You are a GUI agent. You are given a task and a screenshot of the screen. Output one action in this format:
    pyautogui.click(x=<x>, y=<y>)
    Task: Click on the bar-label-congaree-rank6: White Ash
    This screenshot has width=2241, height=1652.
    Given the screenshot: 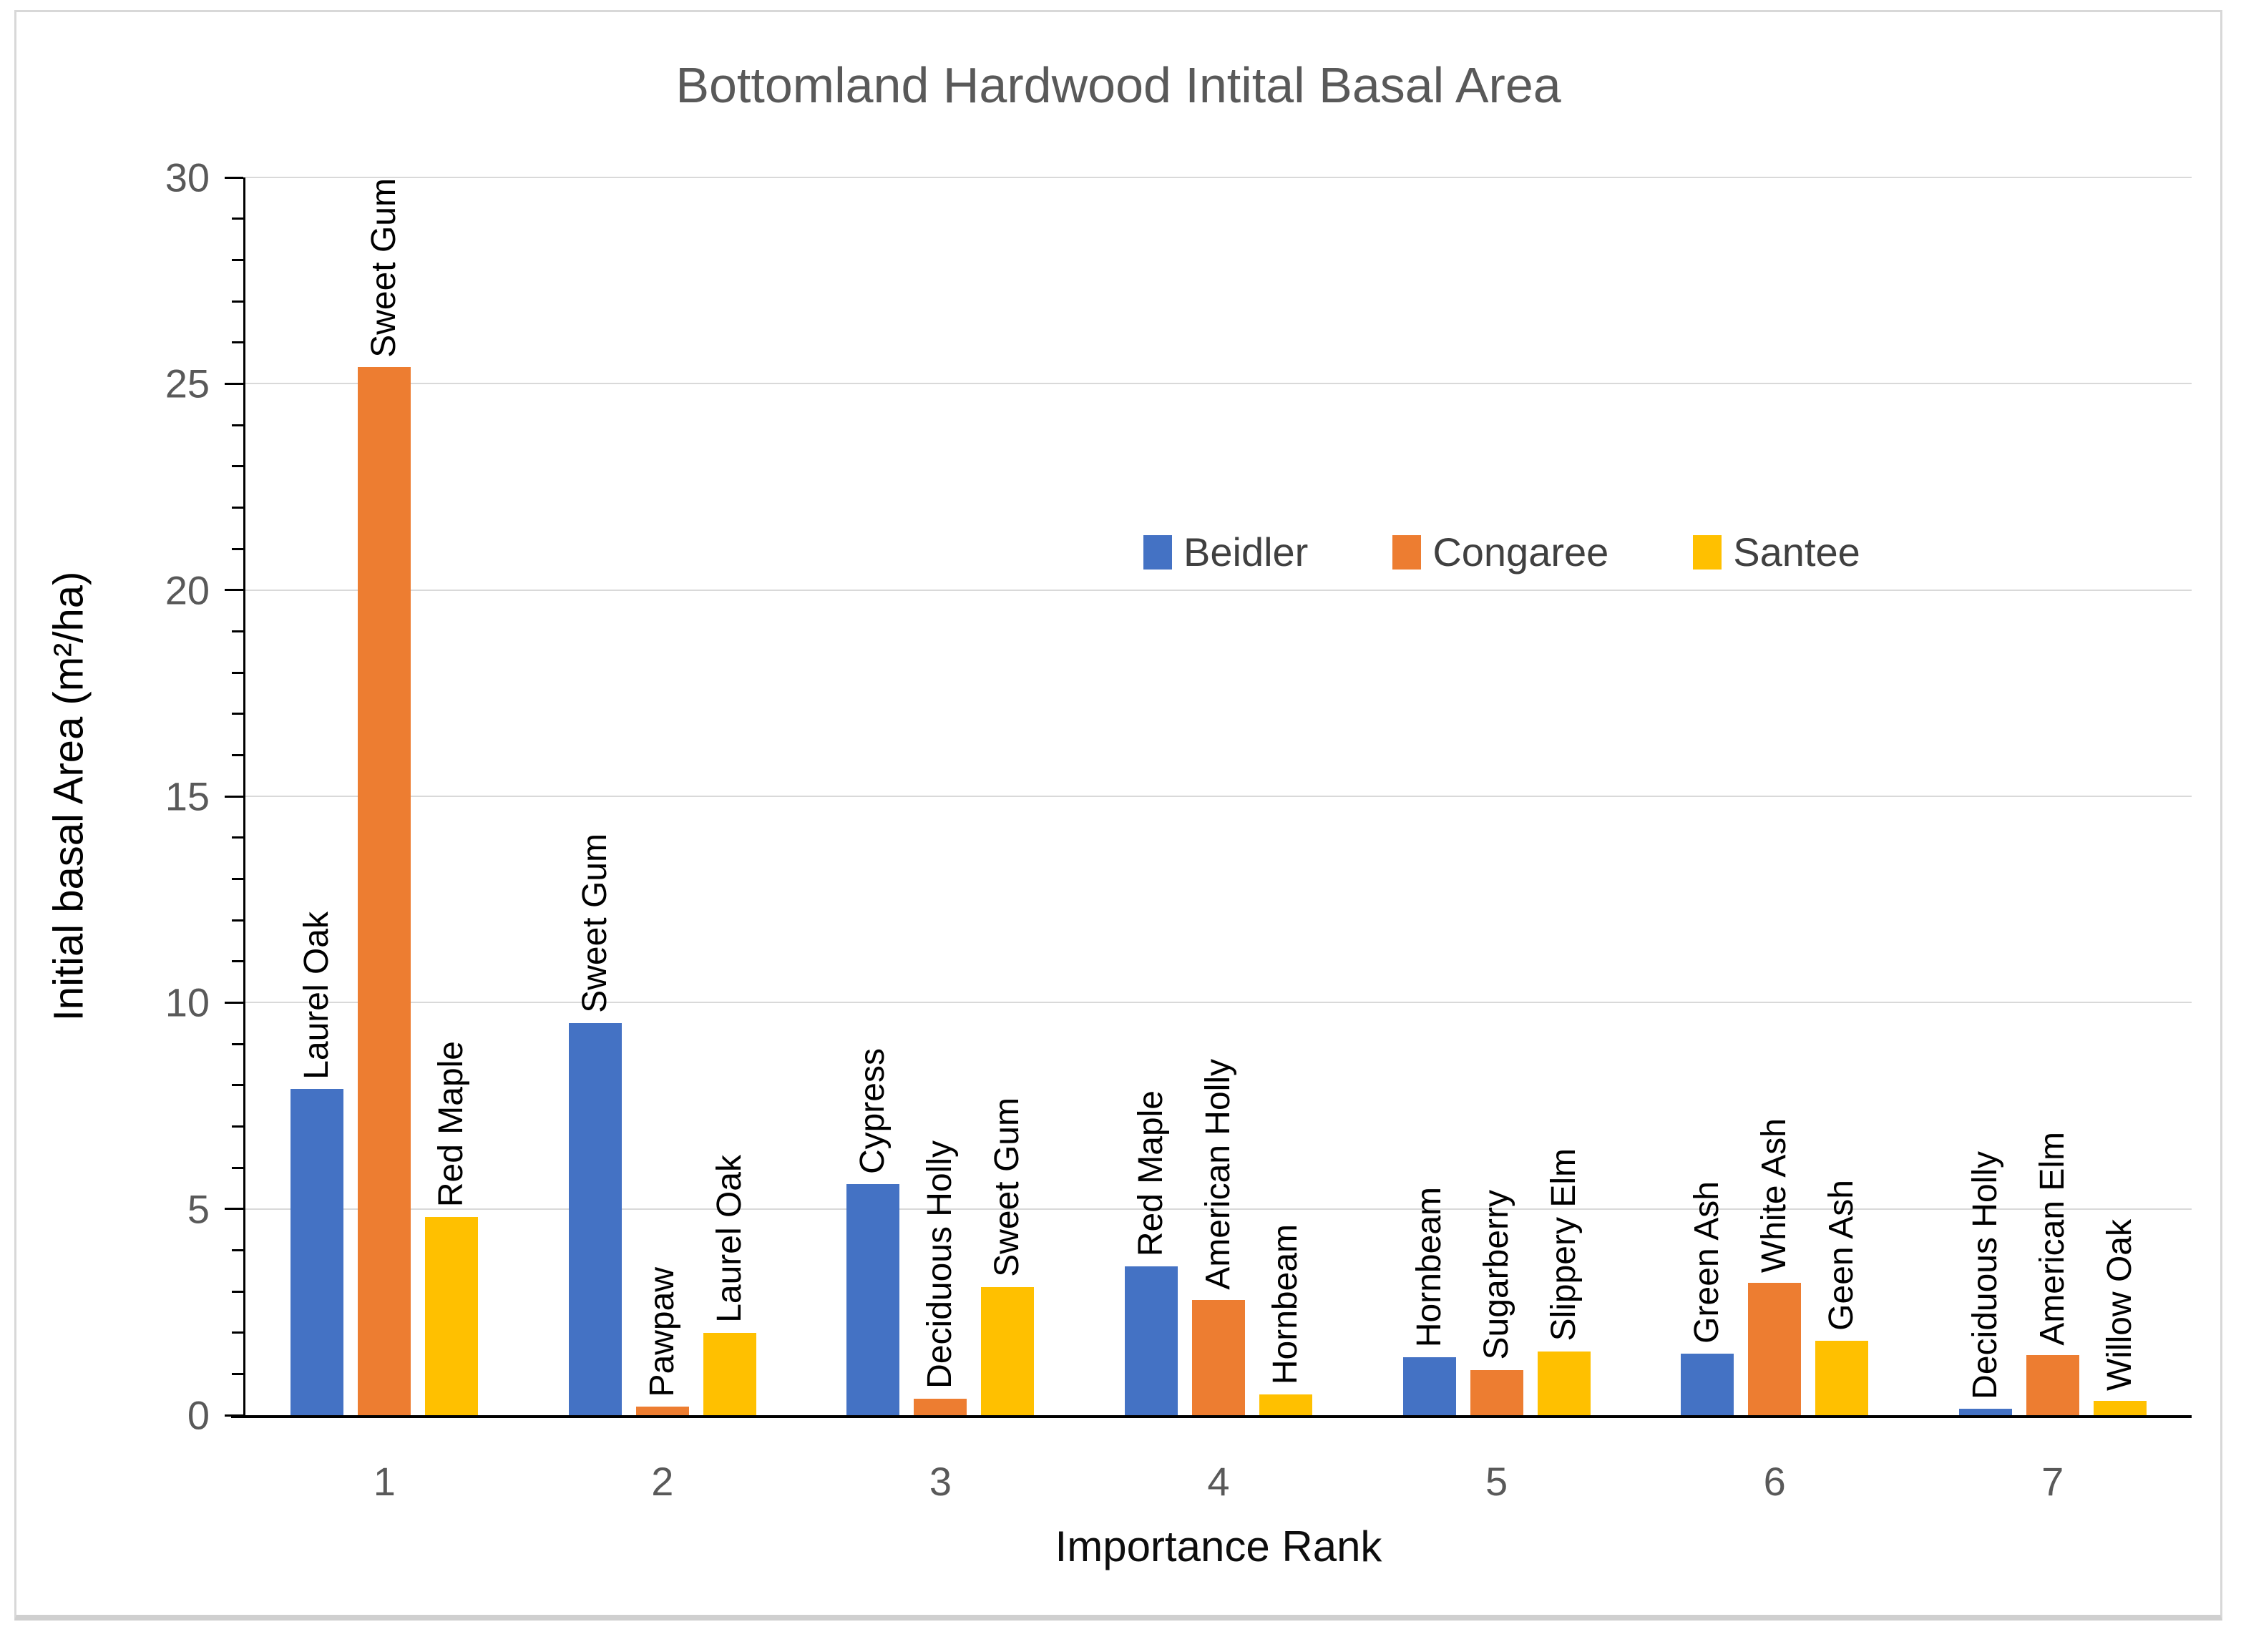 What is the action you would take?
    pyautogui.click(x=1774, y=1196)
    